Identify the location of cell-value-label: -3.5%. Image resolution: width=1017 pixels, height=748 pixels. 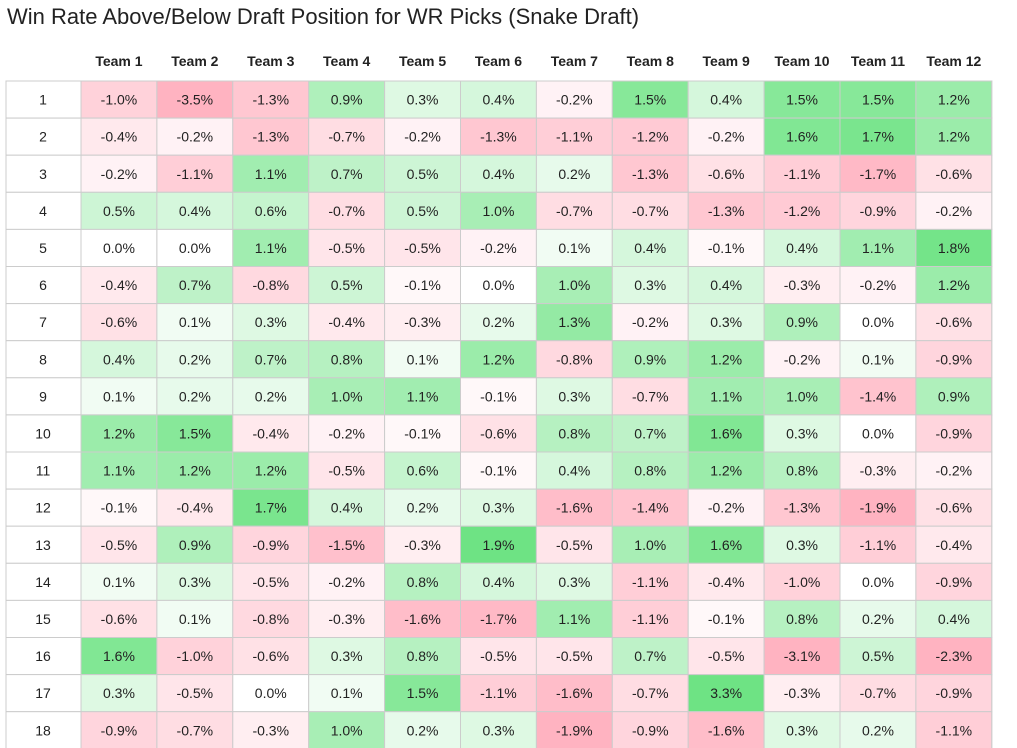
(195, 100).